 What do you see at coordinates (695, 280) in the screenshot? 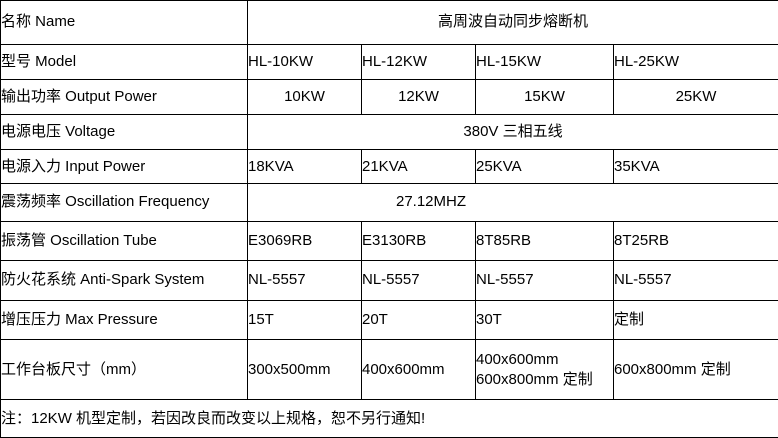
I see `anti-spark-col4: NL-5557` at bounding box center [695, 280].